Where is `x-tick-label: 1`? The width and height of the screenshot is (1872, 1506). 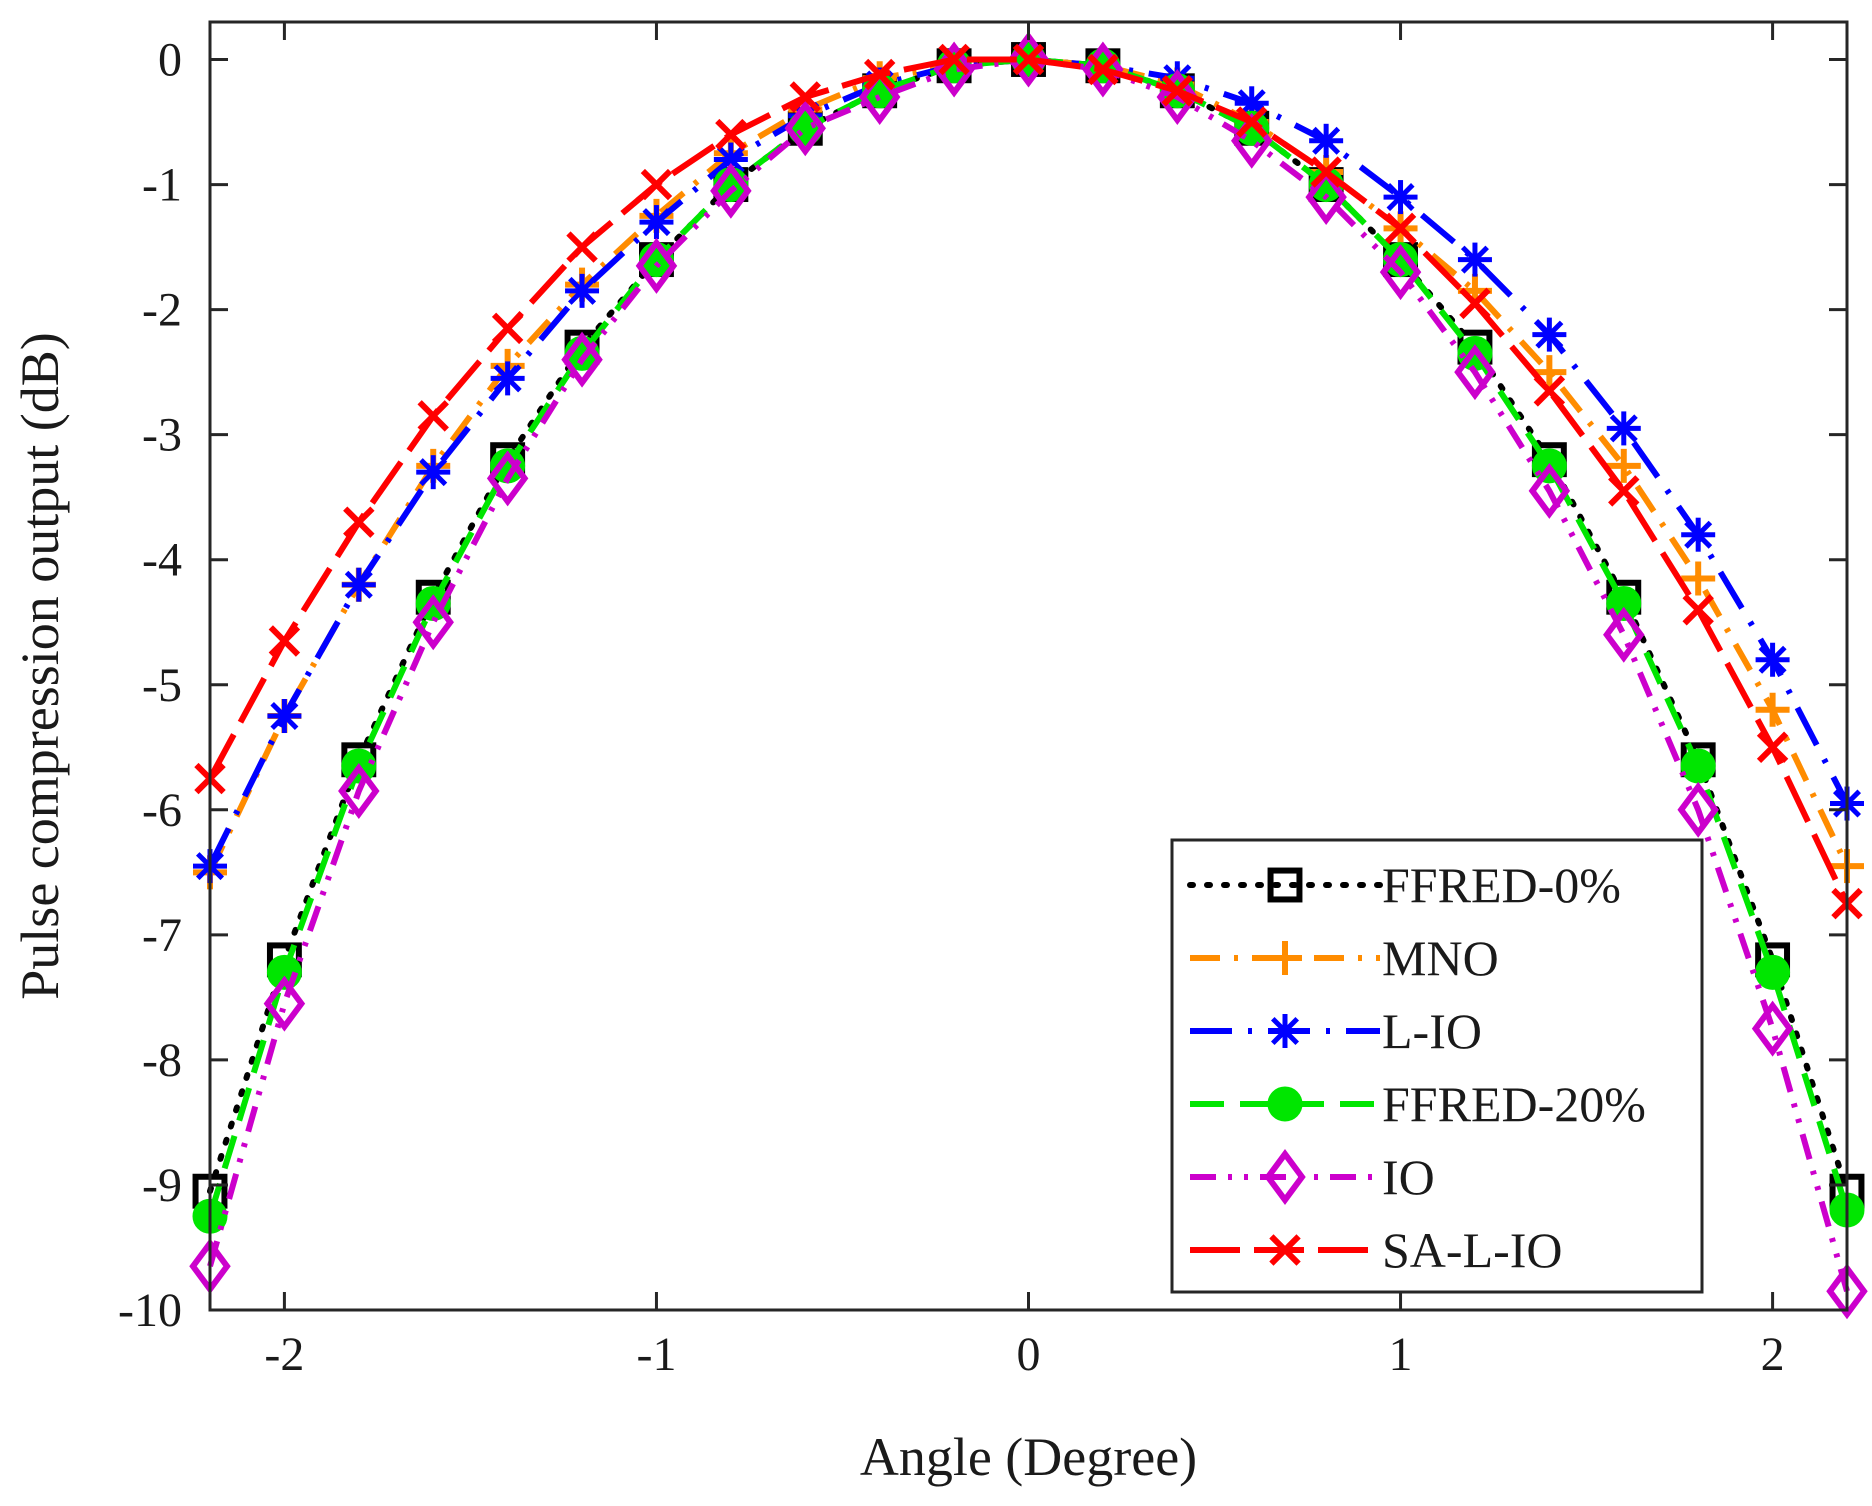 x-tick-label: 1 is located at coordinates (1401, 1354).